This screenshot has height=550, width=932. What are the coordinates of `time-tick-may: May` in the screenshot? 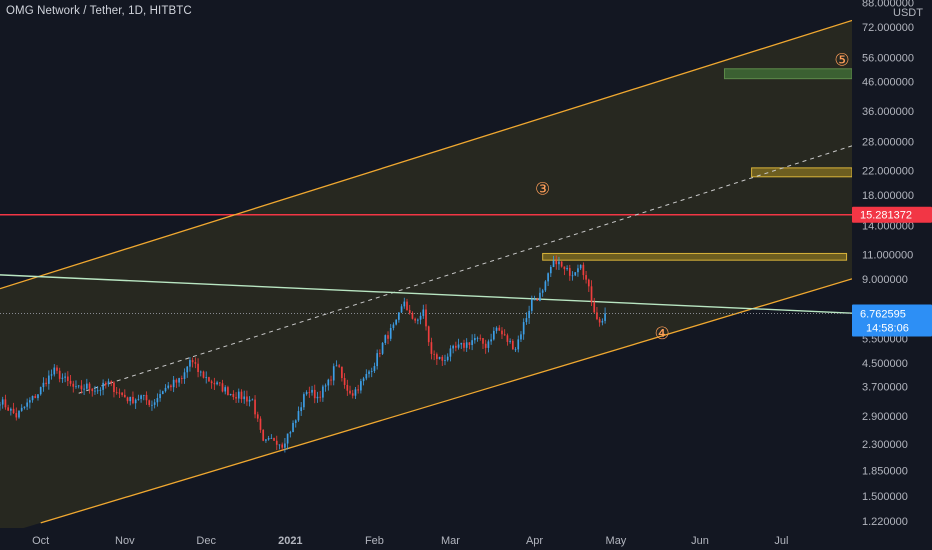 It's located at (616, 541).